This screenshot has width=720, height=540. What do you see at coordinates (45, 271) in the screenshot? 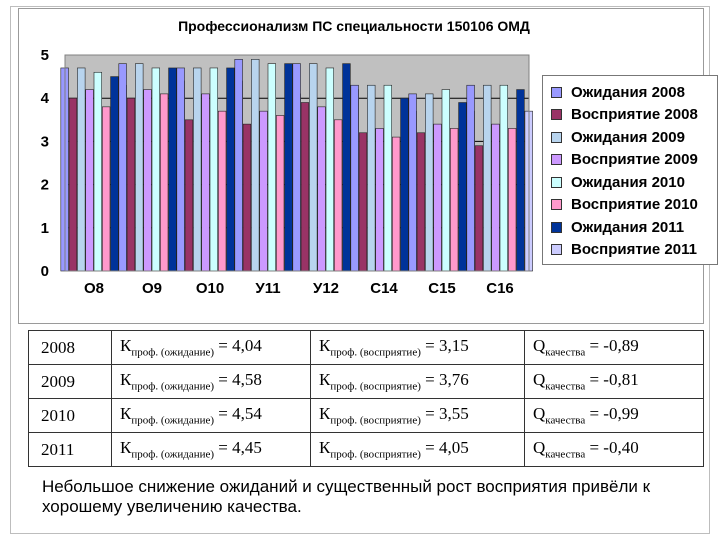
I see `y-tick-label: 0` at bounding box center [45, 271].